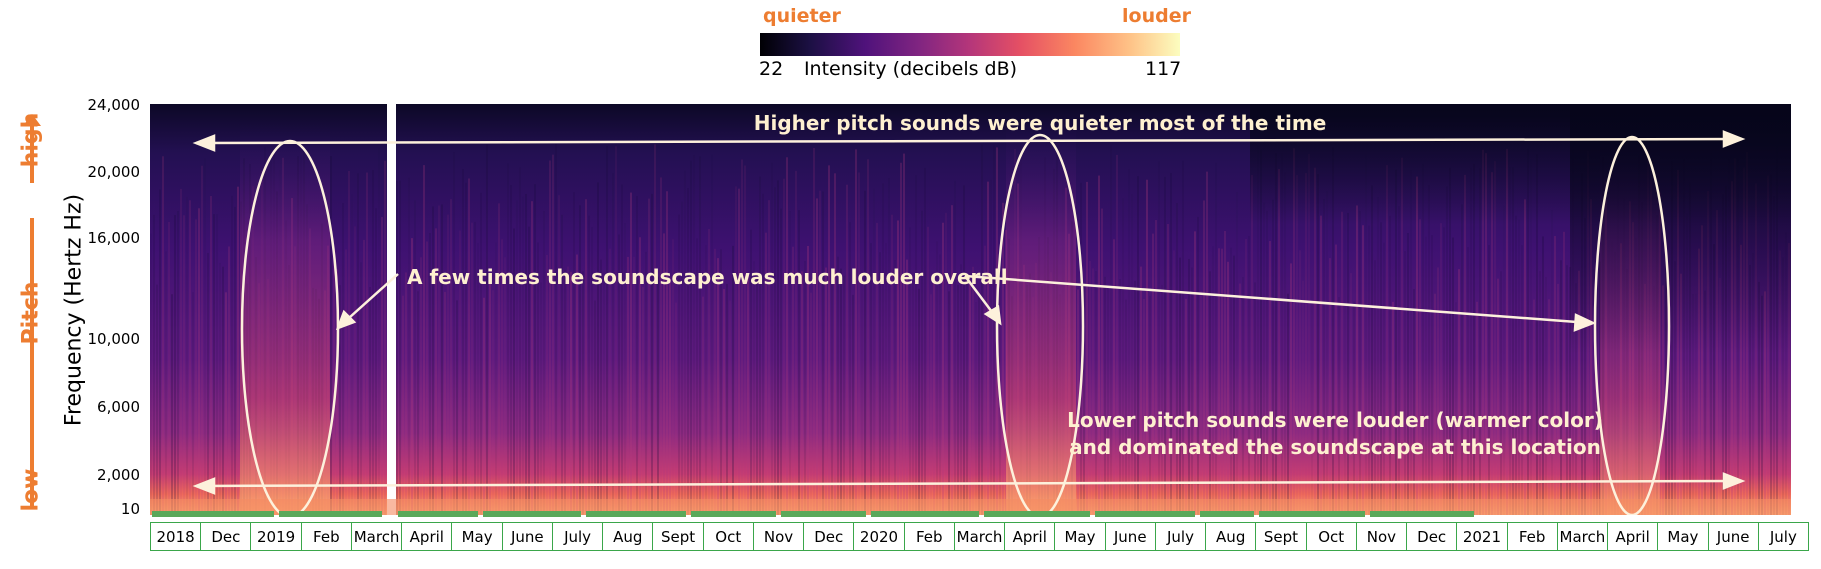 The image size is (1821, 569). I want to click on y-tick-label: 24,000, so click(114, 105).